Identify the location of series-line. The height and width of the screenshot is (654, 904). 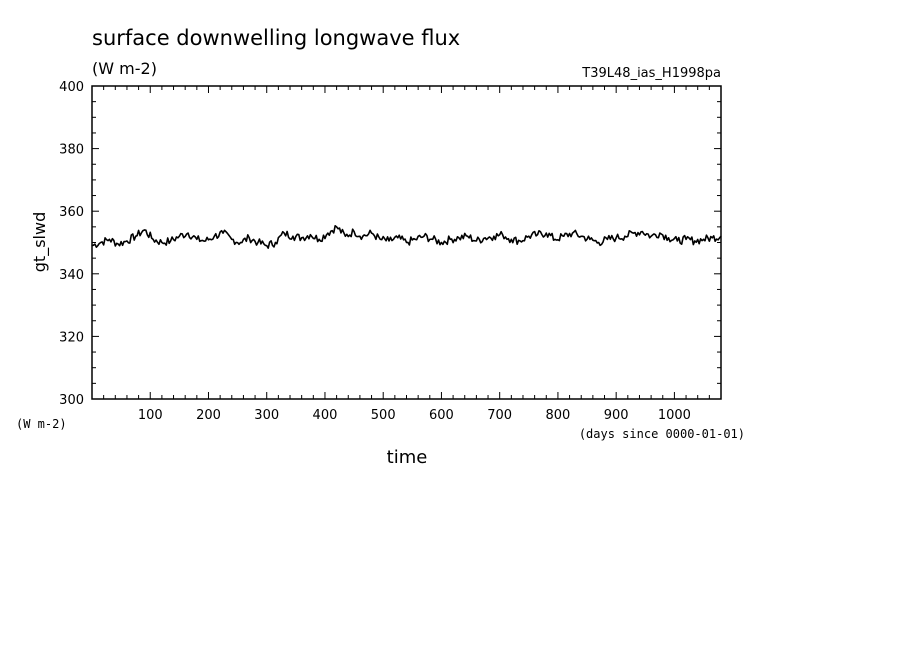
(406, 237).